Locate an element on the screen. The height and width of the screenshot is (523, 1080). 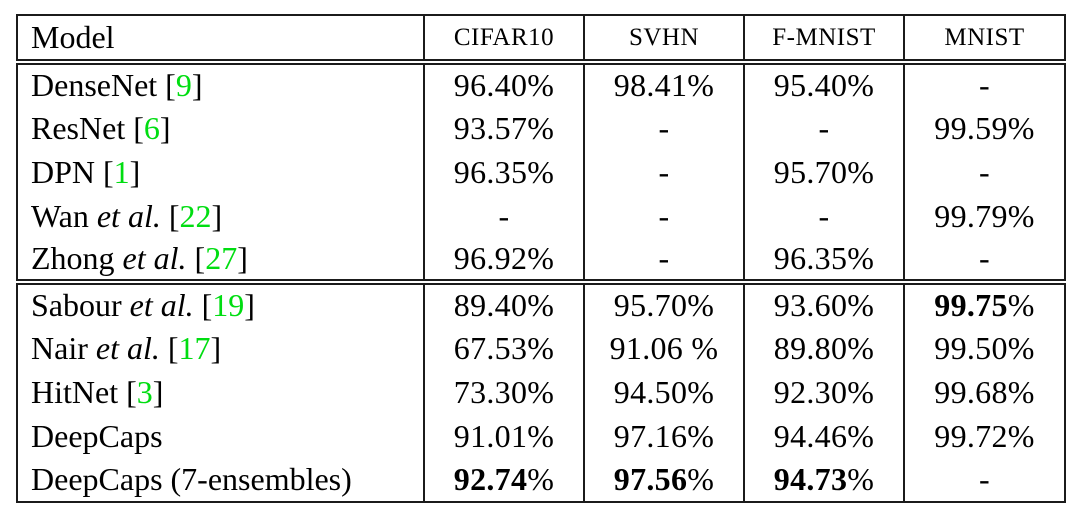
value-text: 91.01% is located at coordinates (504, 435).